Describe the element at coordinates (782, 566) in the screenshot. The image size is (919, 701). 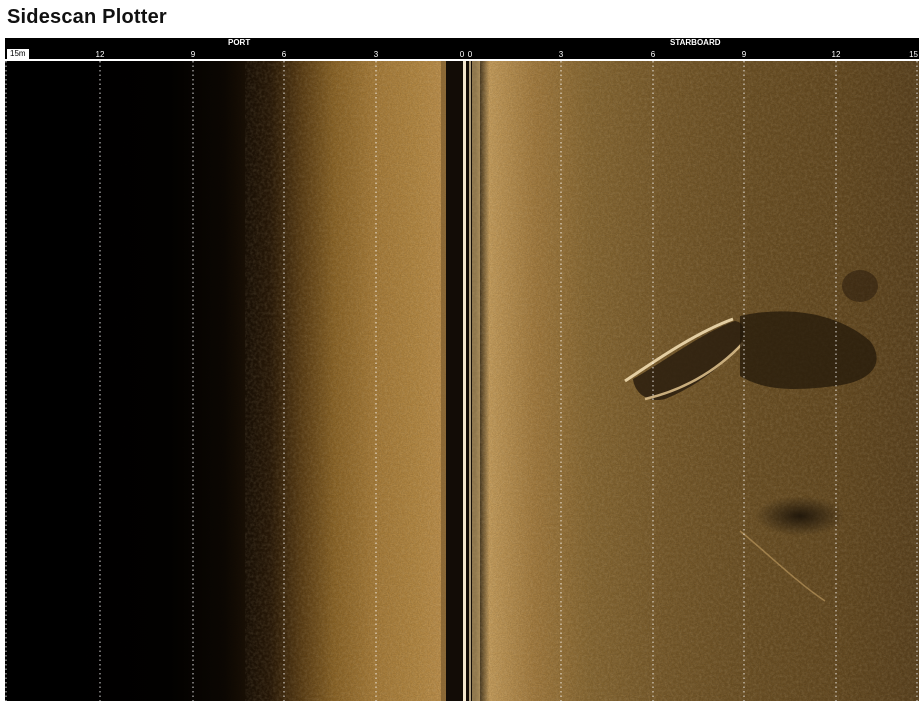
I see `seabed-trail` at that location.